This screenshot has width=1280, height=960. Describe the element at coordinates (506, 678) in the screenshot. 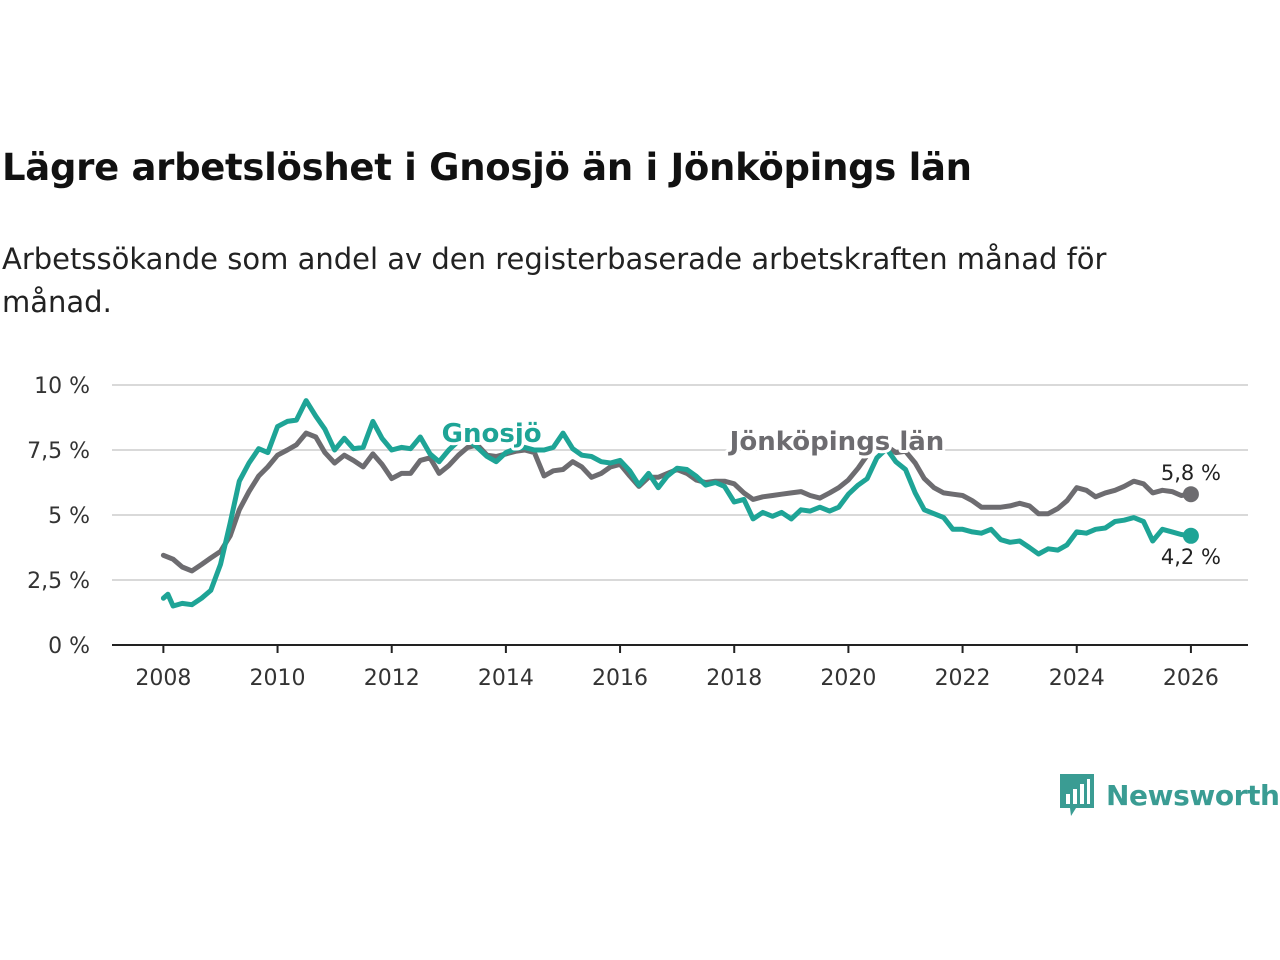

I see `x-tick-label: 2014` at that location.